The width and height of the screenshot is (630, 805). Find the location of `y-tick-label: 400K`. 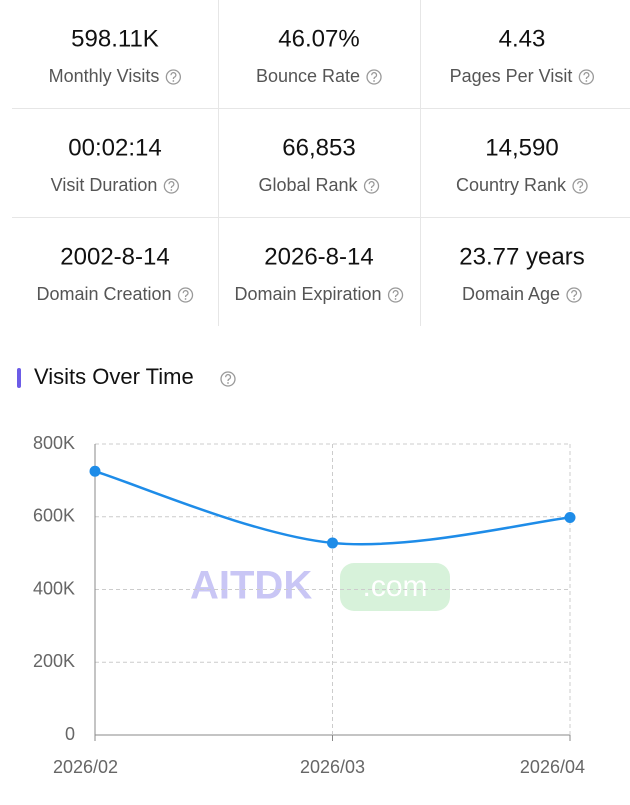

y-tick-label: 400K is located at coordinates (54, 588).